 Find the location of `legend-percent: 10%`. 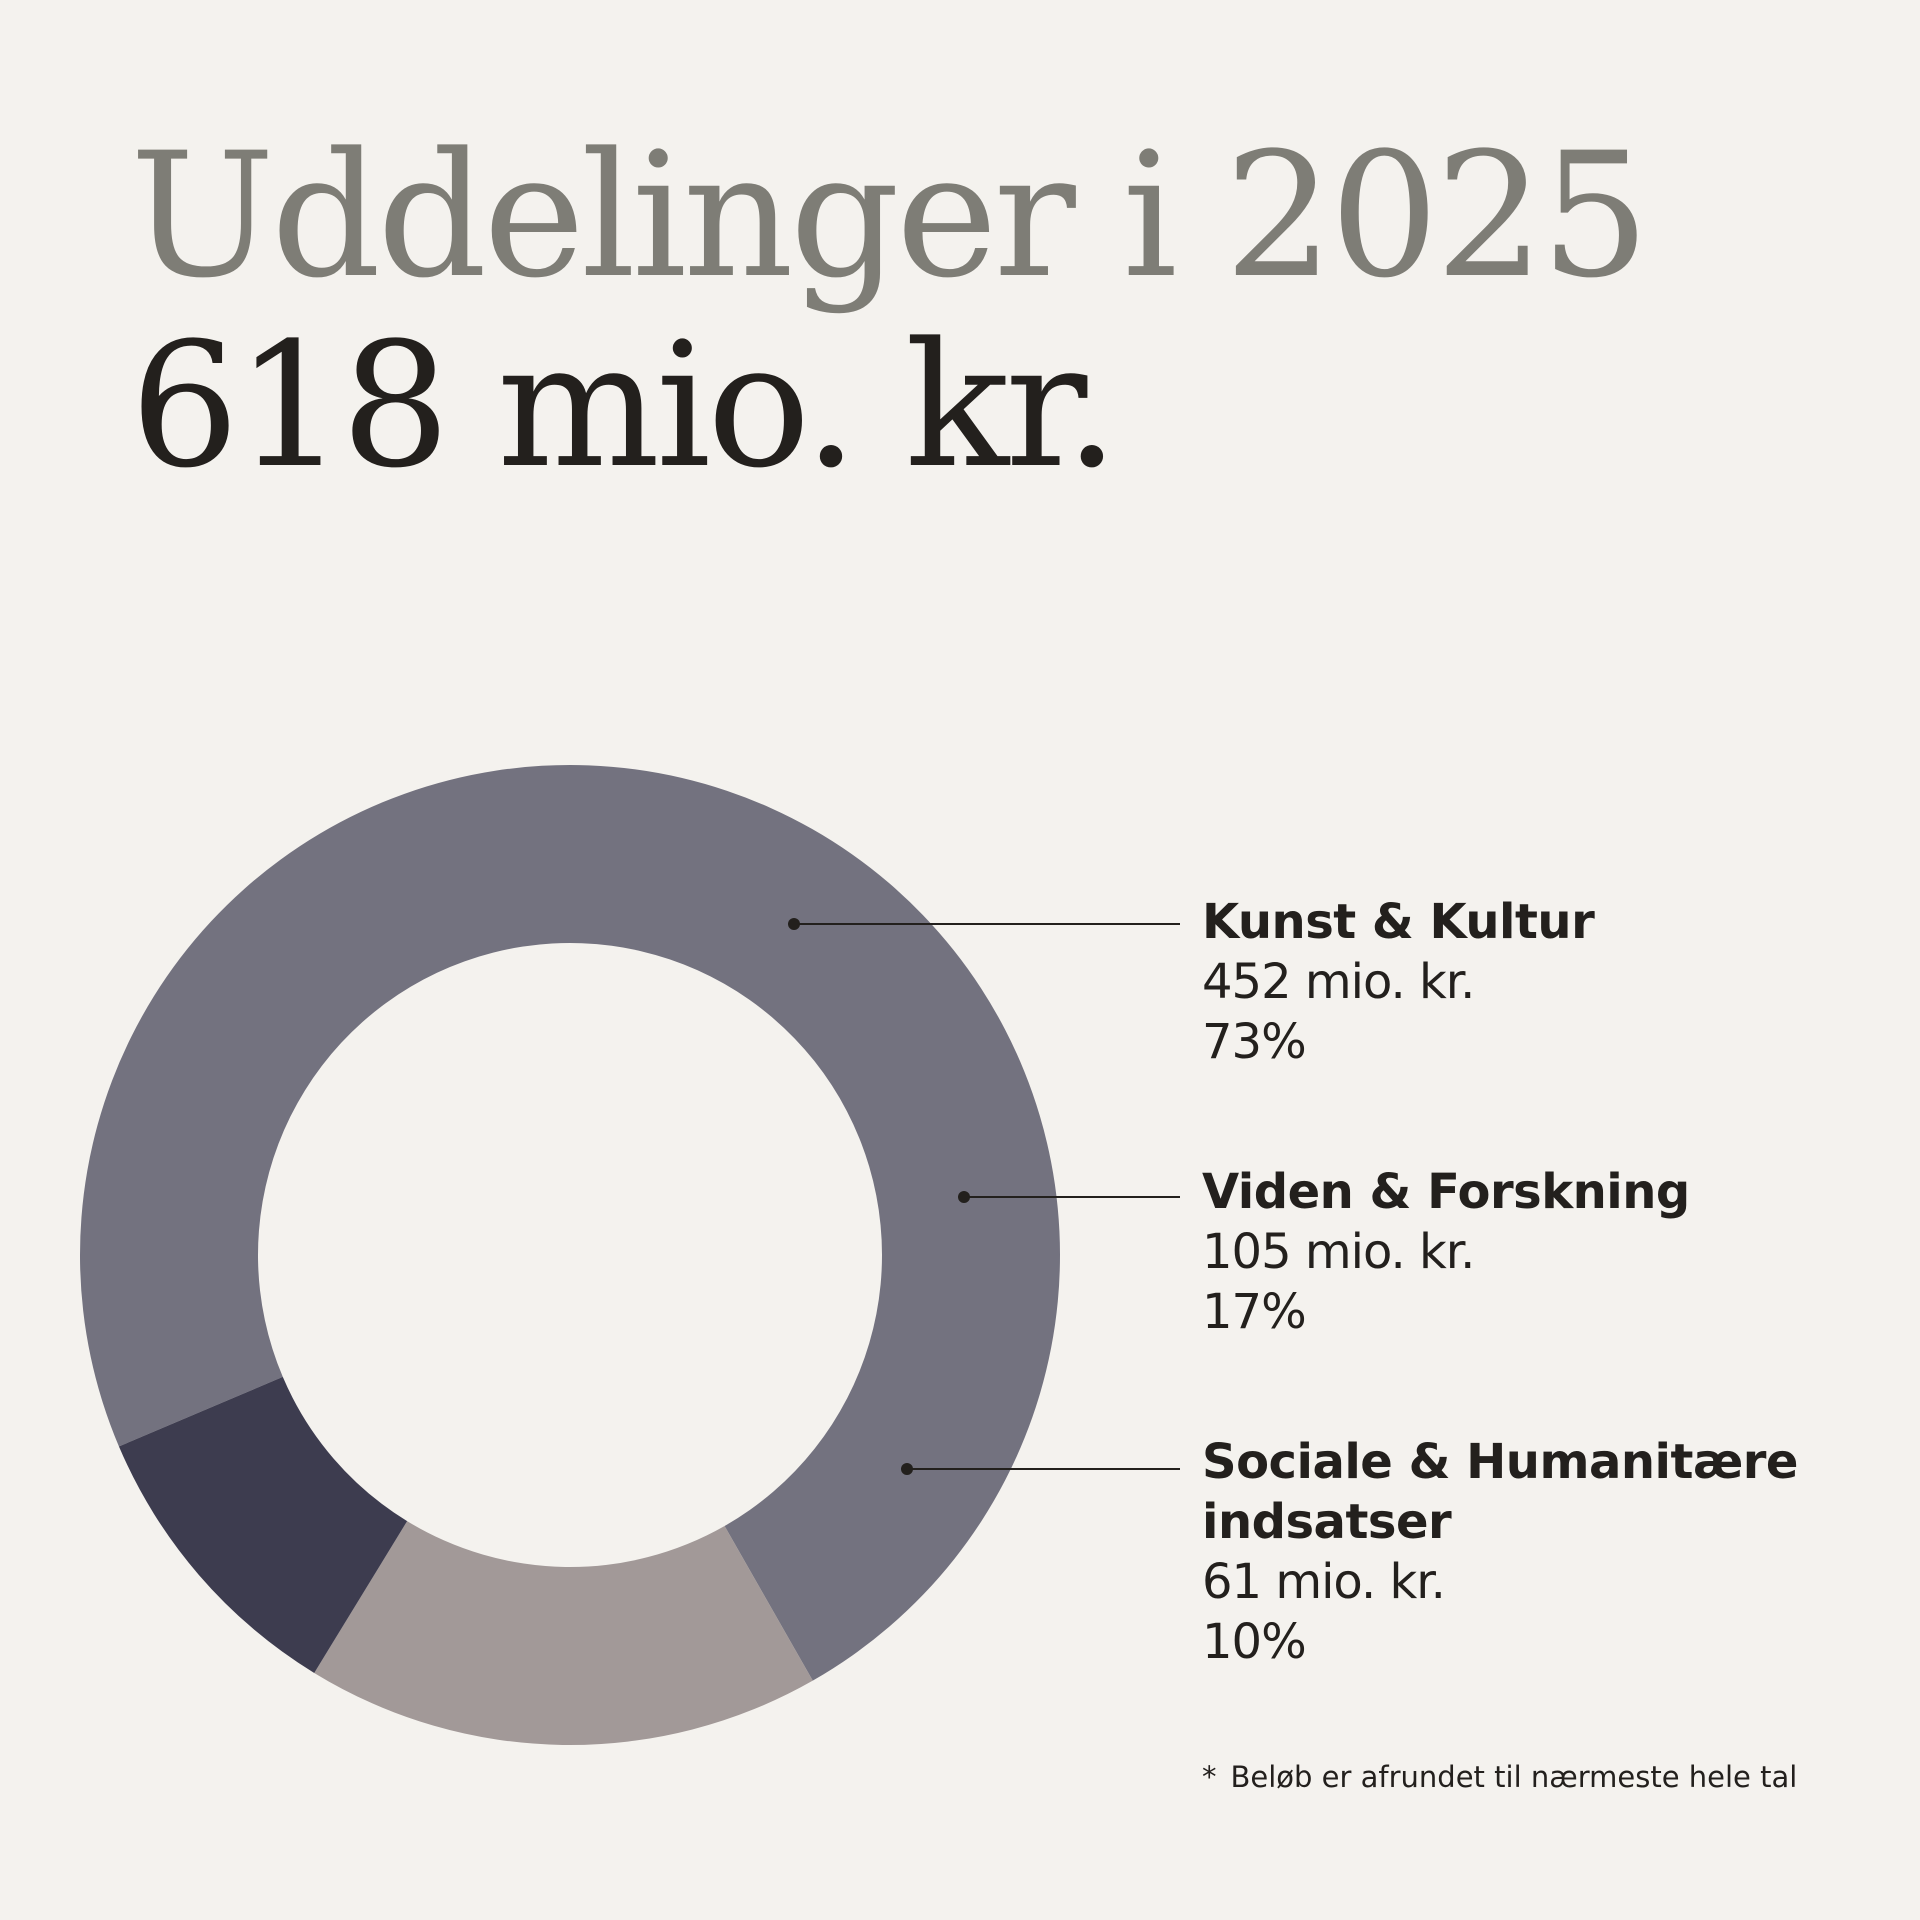

legend-percent: 10% is located at coordinates (1254, 1642).